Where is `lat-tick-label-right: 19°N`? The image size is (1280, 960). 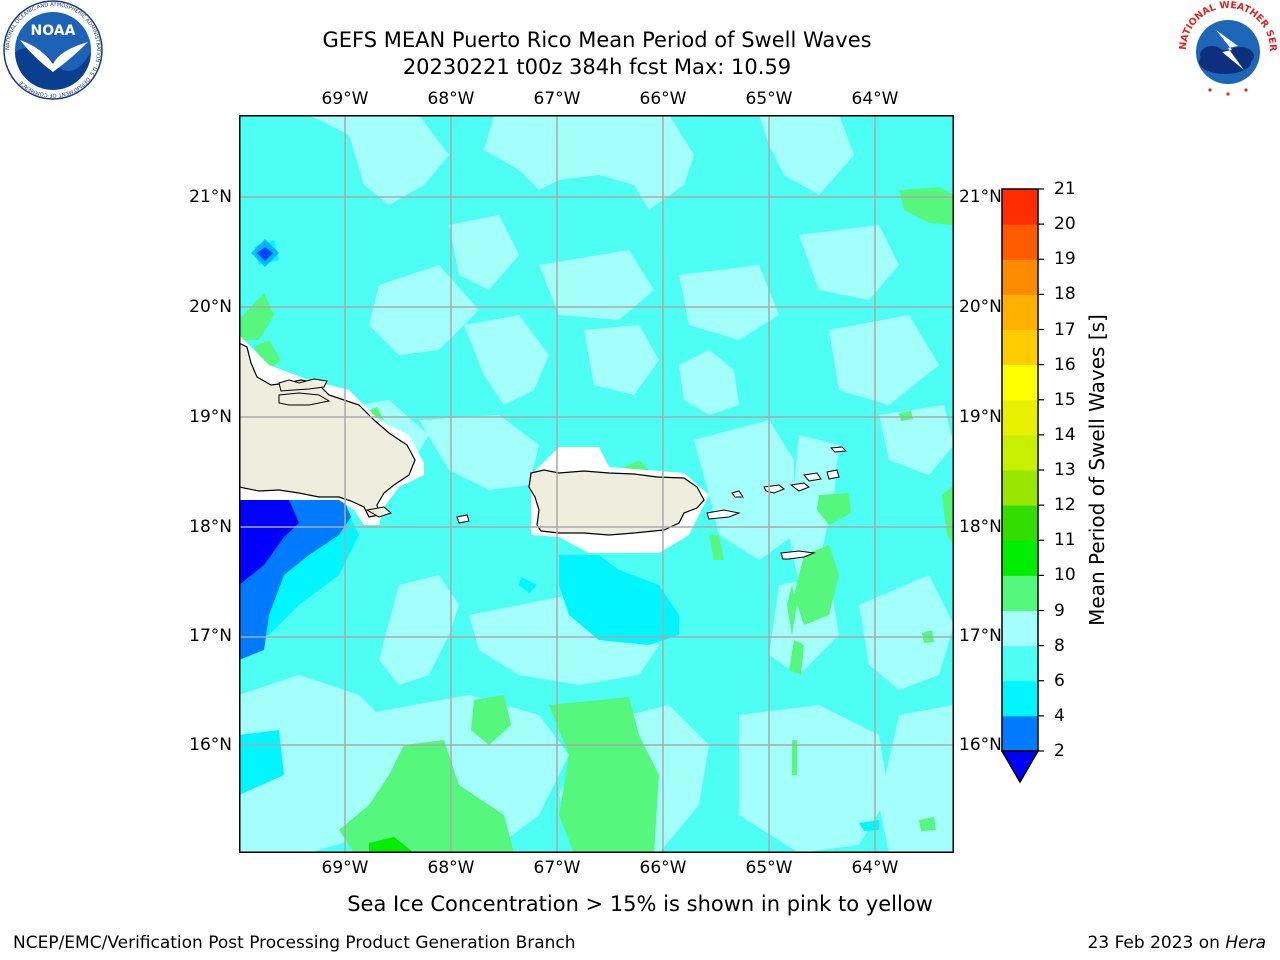
lat-tick-label-right: 19°N is located at coordinates (980, 417).